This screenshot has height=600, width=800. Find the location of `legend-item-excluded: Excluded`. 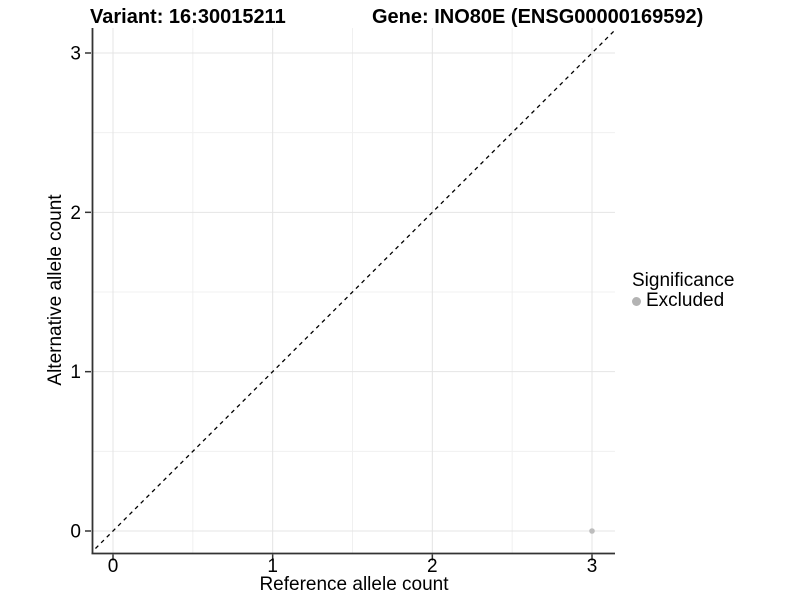

legend-item-excluded: Excluded is located at coordinates (683, 301).